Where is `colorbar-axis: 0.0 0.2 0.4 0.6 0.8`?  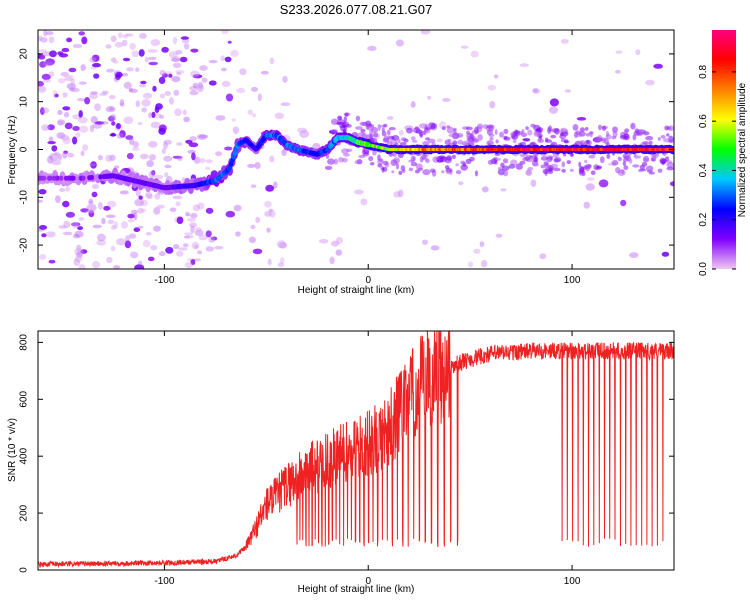
colorbar-axis: 0.0 0.2 0.4 0.6 0.8 is located at coordinates (717, 170).